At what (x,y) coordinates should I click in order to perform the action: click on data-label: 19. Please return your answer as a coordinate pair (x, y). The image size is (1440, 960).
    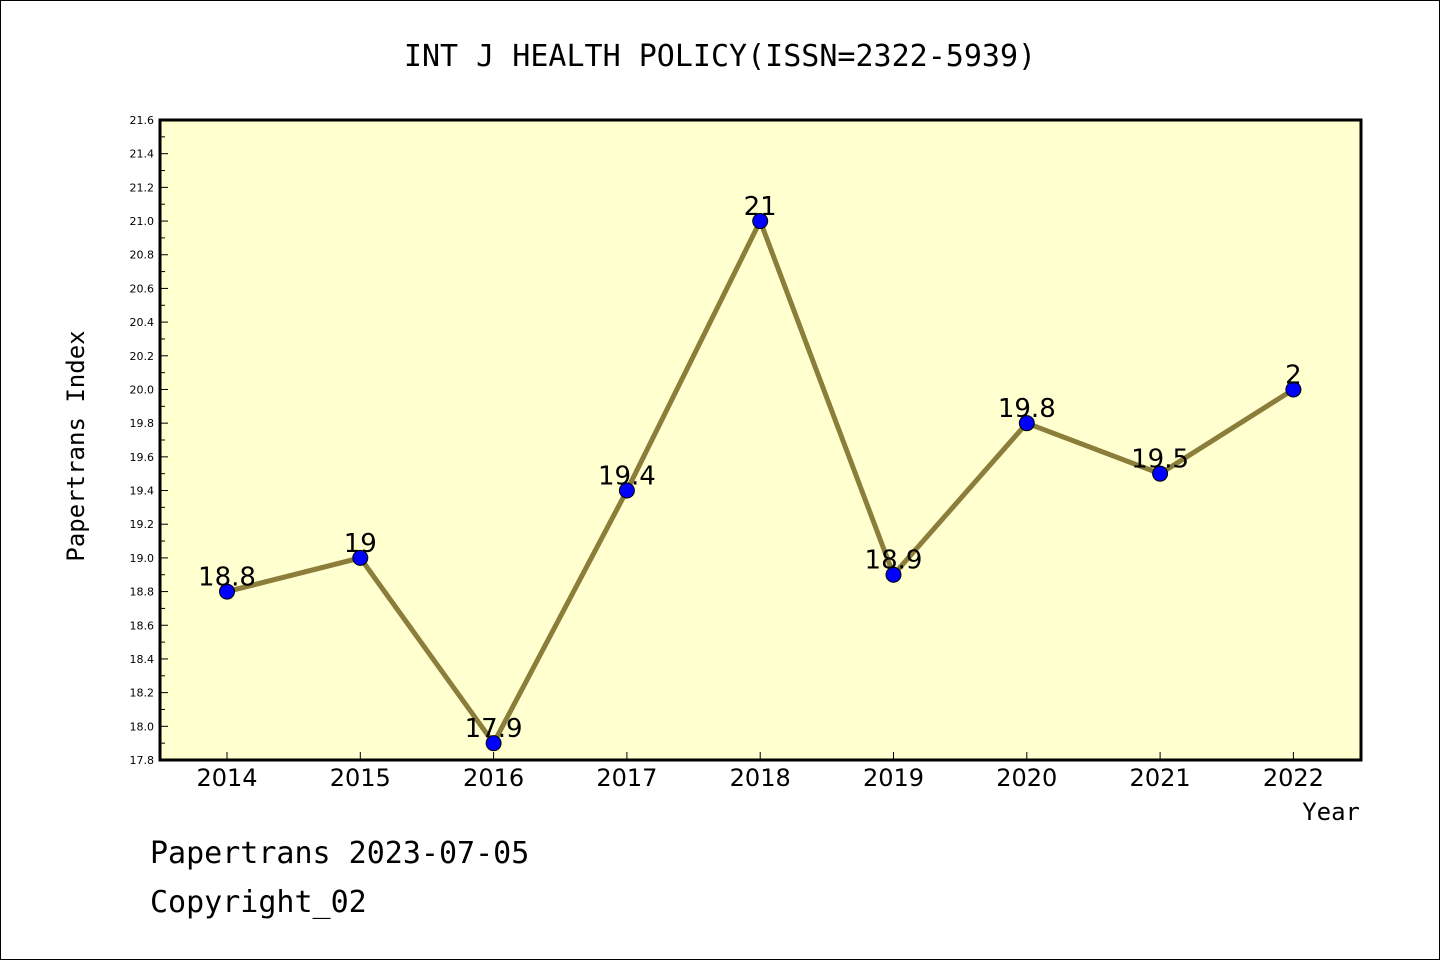
    Looking at the image, I should click on (360, 544).